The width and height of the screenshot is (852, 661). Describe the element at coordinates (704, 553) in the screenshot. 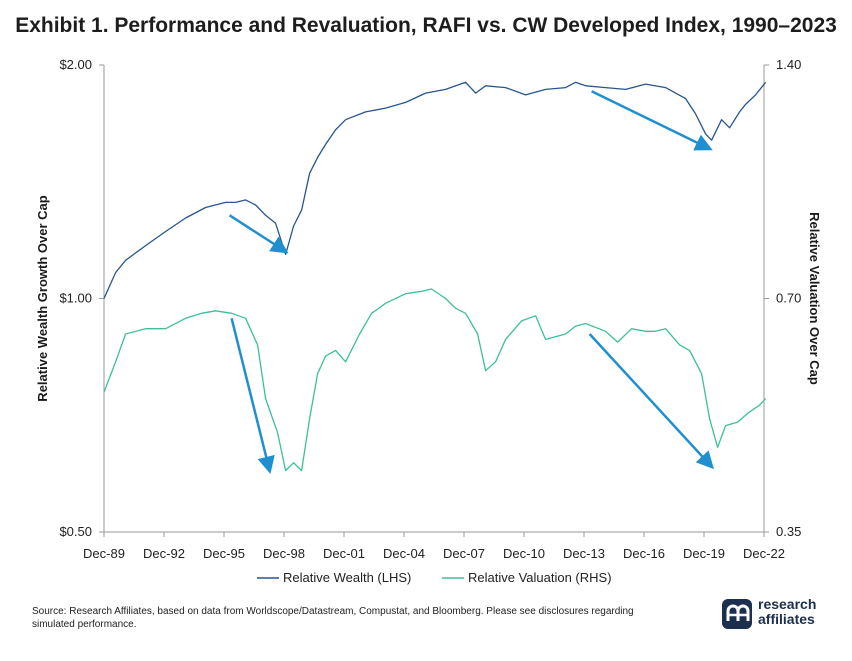

I see `x-tick-label: Dec-19` at that location.